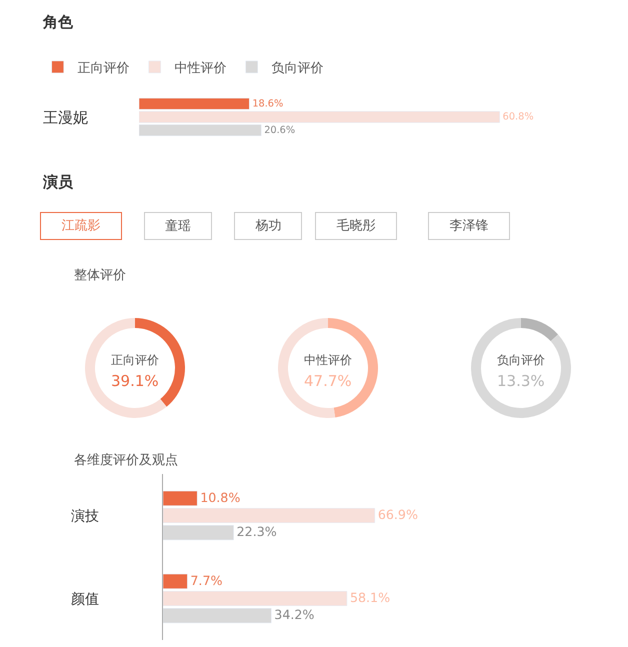  What do you see at coordinates (268, 226) in the screenshot?
I see `text: 杨功` at bounding box center [268, 226].